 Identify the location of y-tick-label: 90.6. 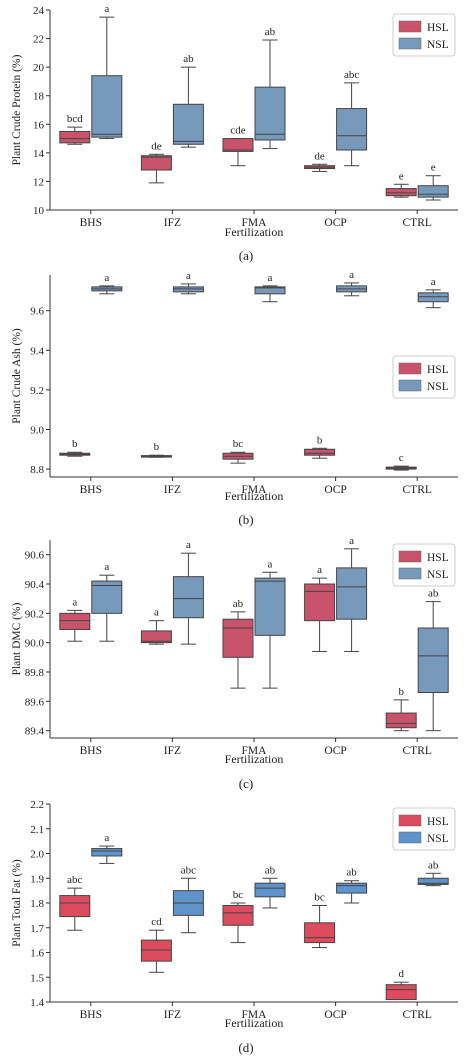
(35, 556).